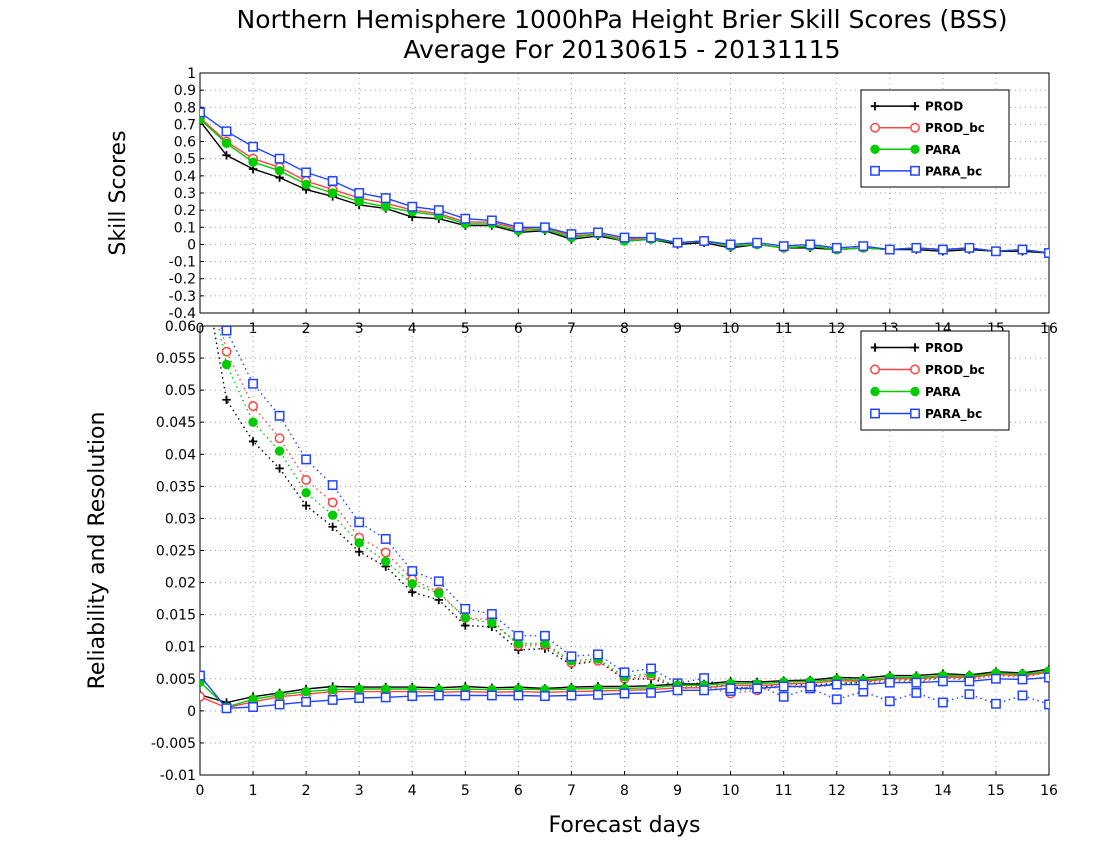 Image resolution: width=1100 pixels, height=850 pixels. Describe the element at coordinates (185, 160) in the screenshot. I see `y-tick-label: 0.5` at that location.